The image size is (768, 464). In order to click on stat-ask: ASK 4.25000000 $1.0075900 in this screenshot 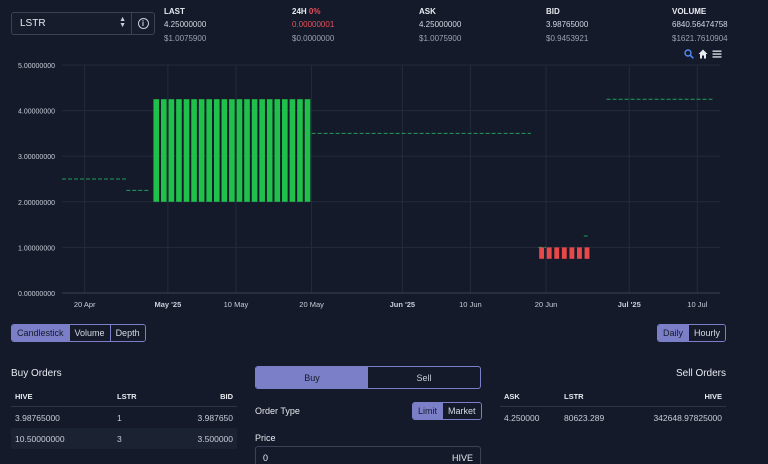, I will do `click(440, 25)`.